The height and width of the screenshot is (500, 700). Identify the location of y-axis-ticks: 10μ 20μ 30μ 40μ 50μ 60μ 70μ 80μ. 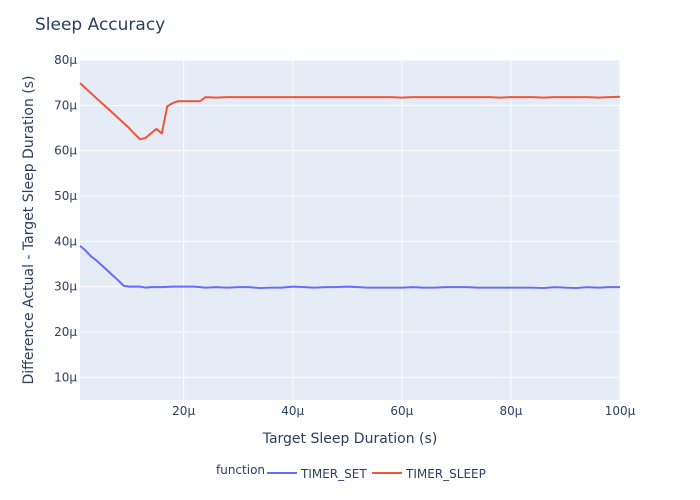
(65, 218).